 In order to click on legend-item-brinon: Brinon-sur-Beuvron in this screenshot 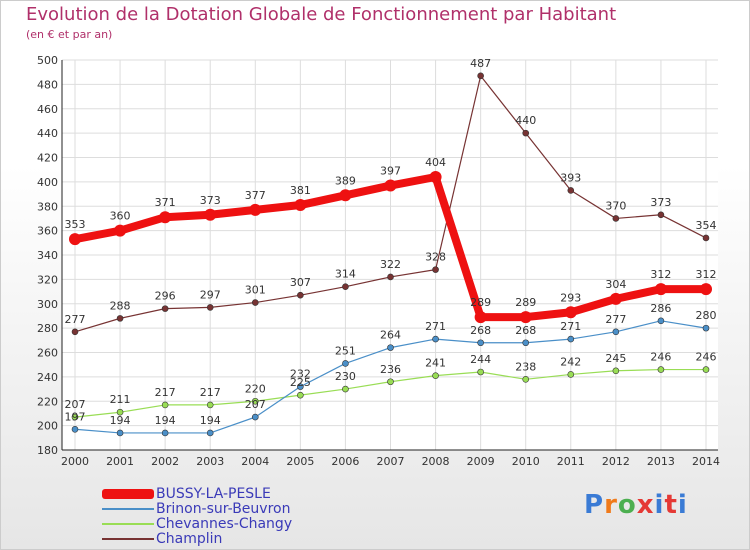, I will do `click(197, 508)`.